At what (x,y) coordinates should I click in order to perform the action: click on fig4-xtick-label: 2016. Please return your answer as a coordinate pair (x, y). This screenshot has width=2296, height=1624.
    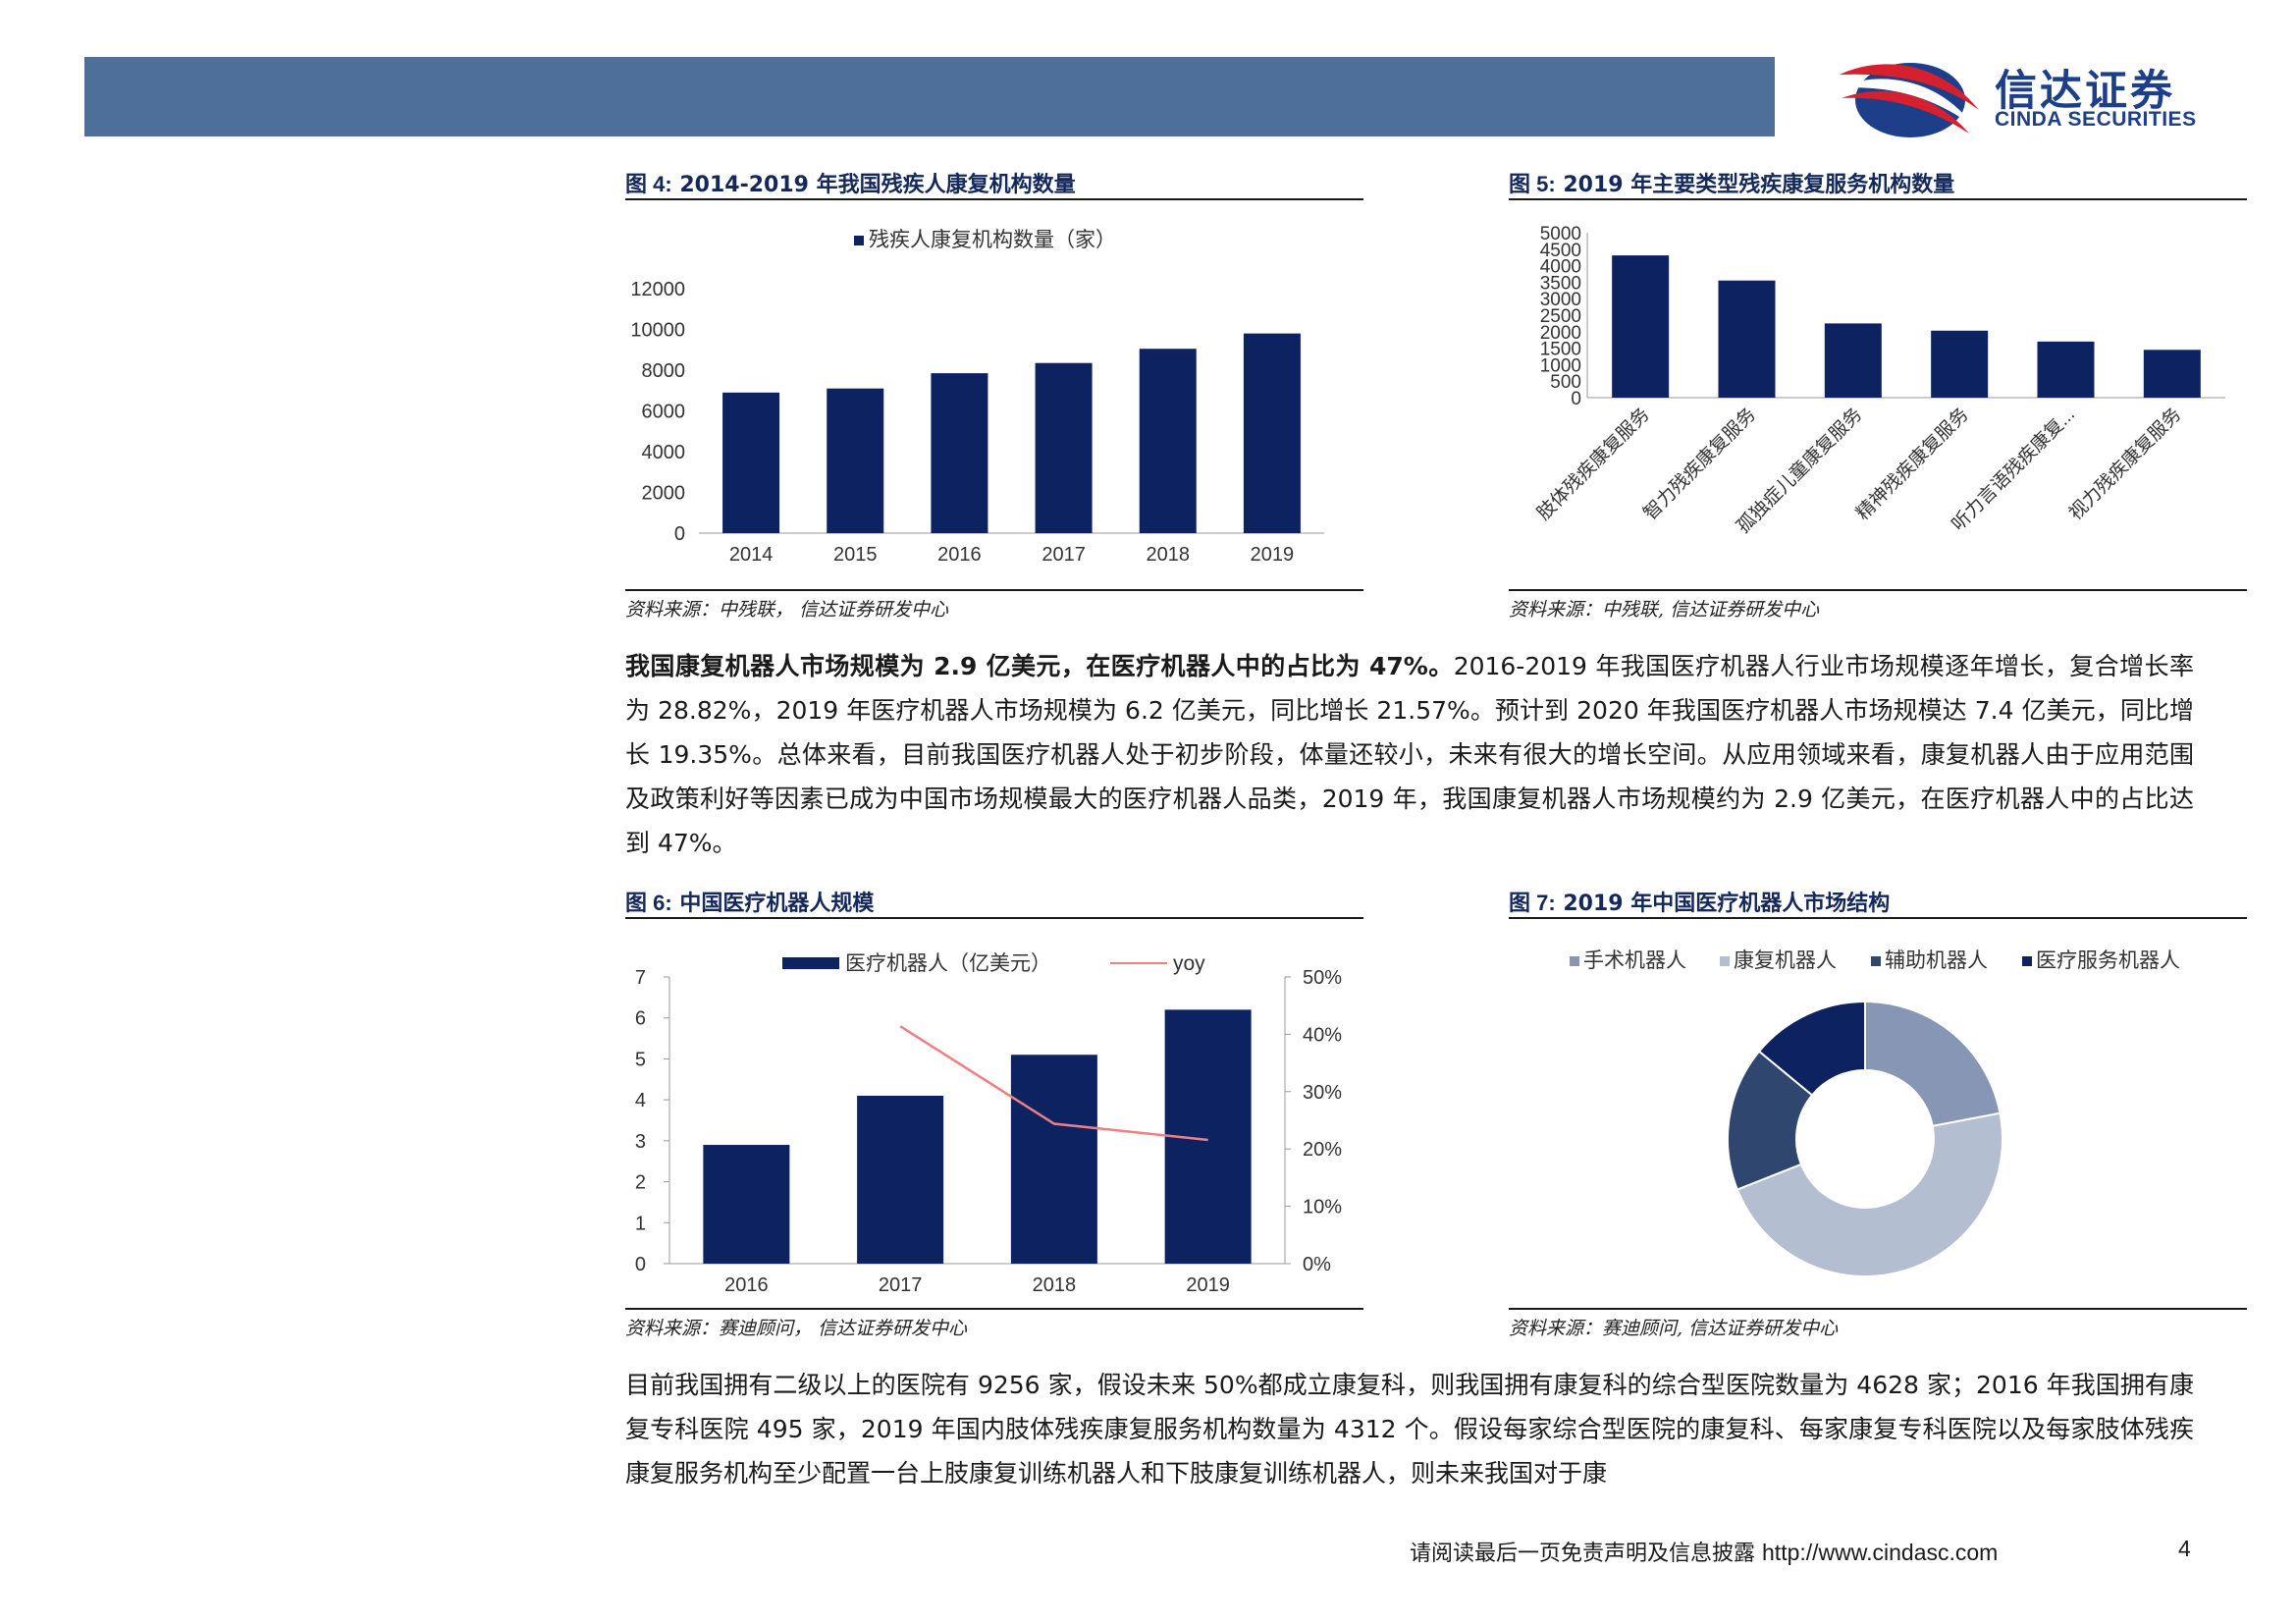
    Looking at the image, I should click on (959, 555).